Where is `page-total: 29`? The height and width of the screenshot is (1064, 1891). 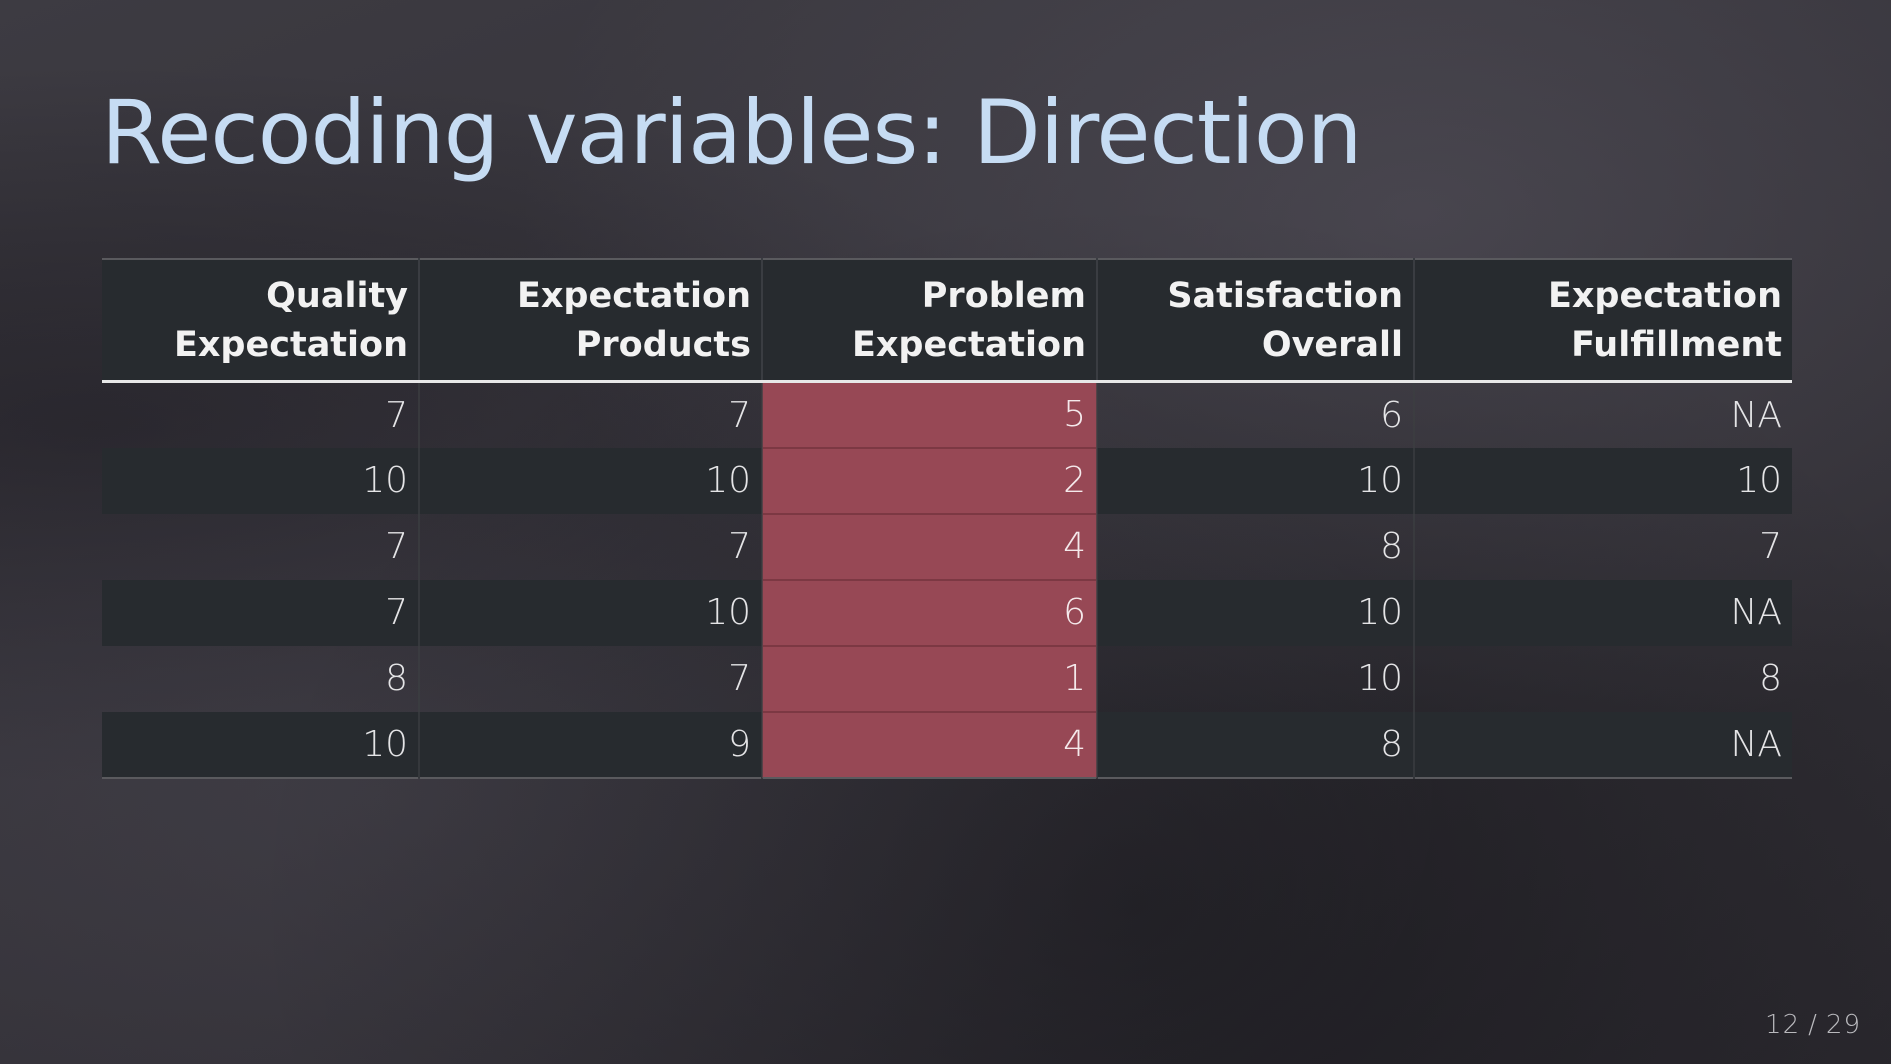 page-total: 29 is located at coordinates (1843, 1025).